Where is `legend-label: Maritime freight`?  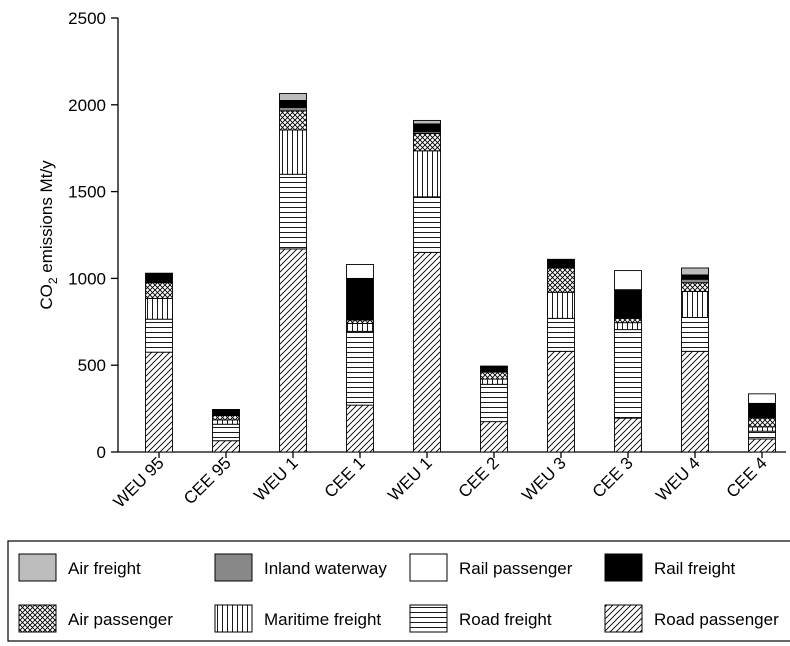 legend-label: Maritime freight is located at coordinates (322, 619).